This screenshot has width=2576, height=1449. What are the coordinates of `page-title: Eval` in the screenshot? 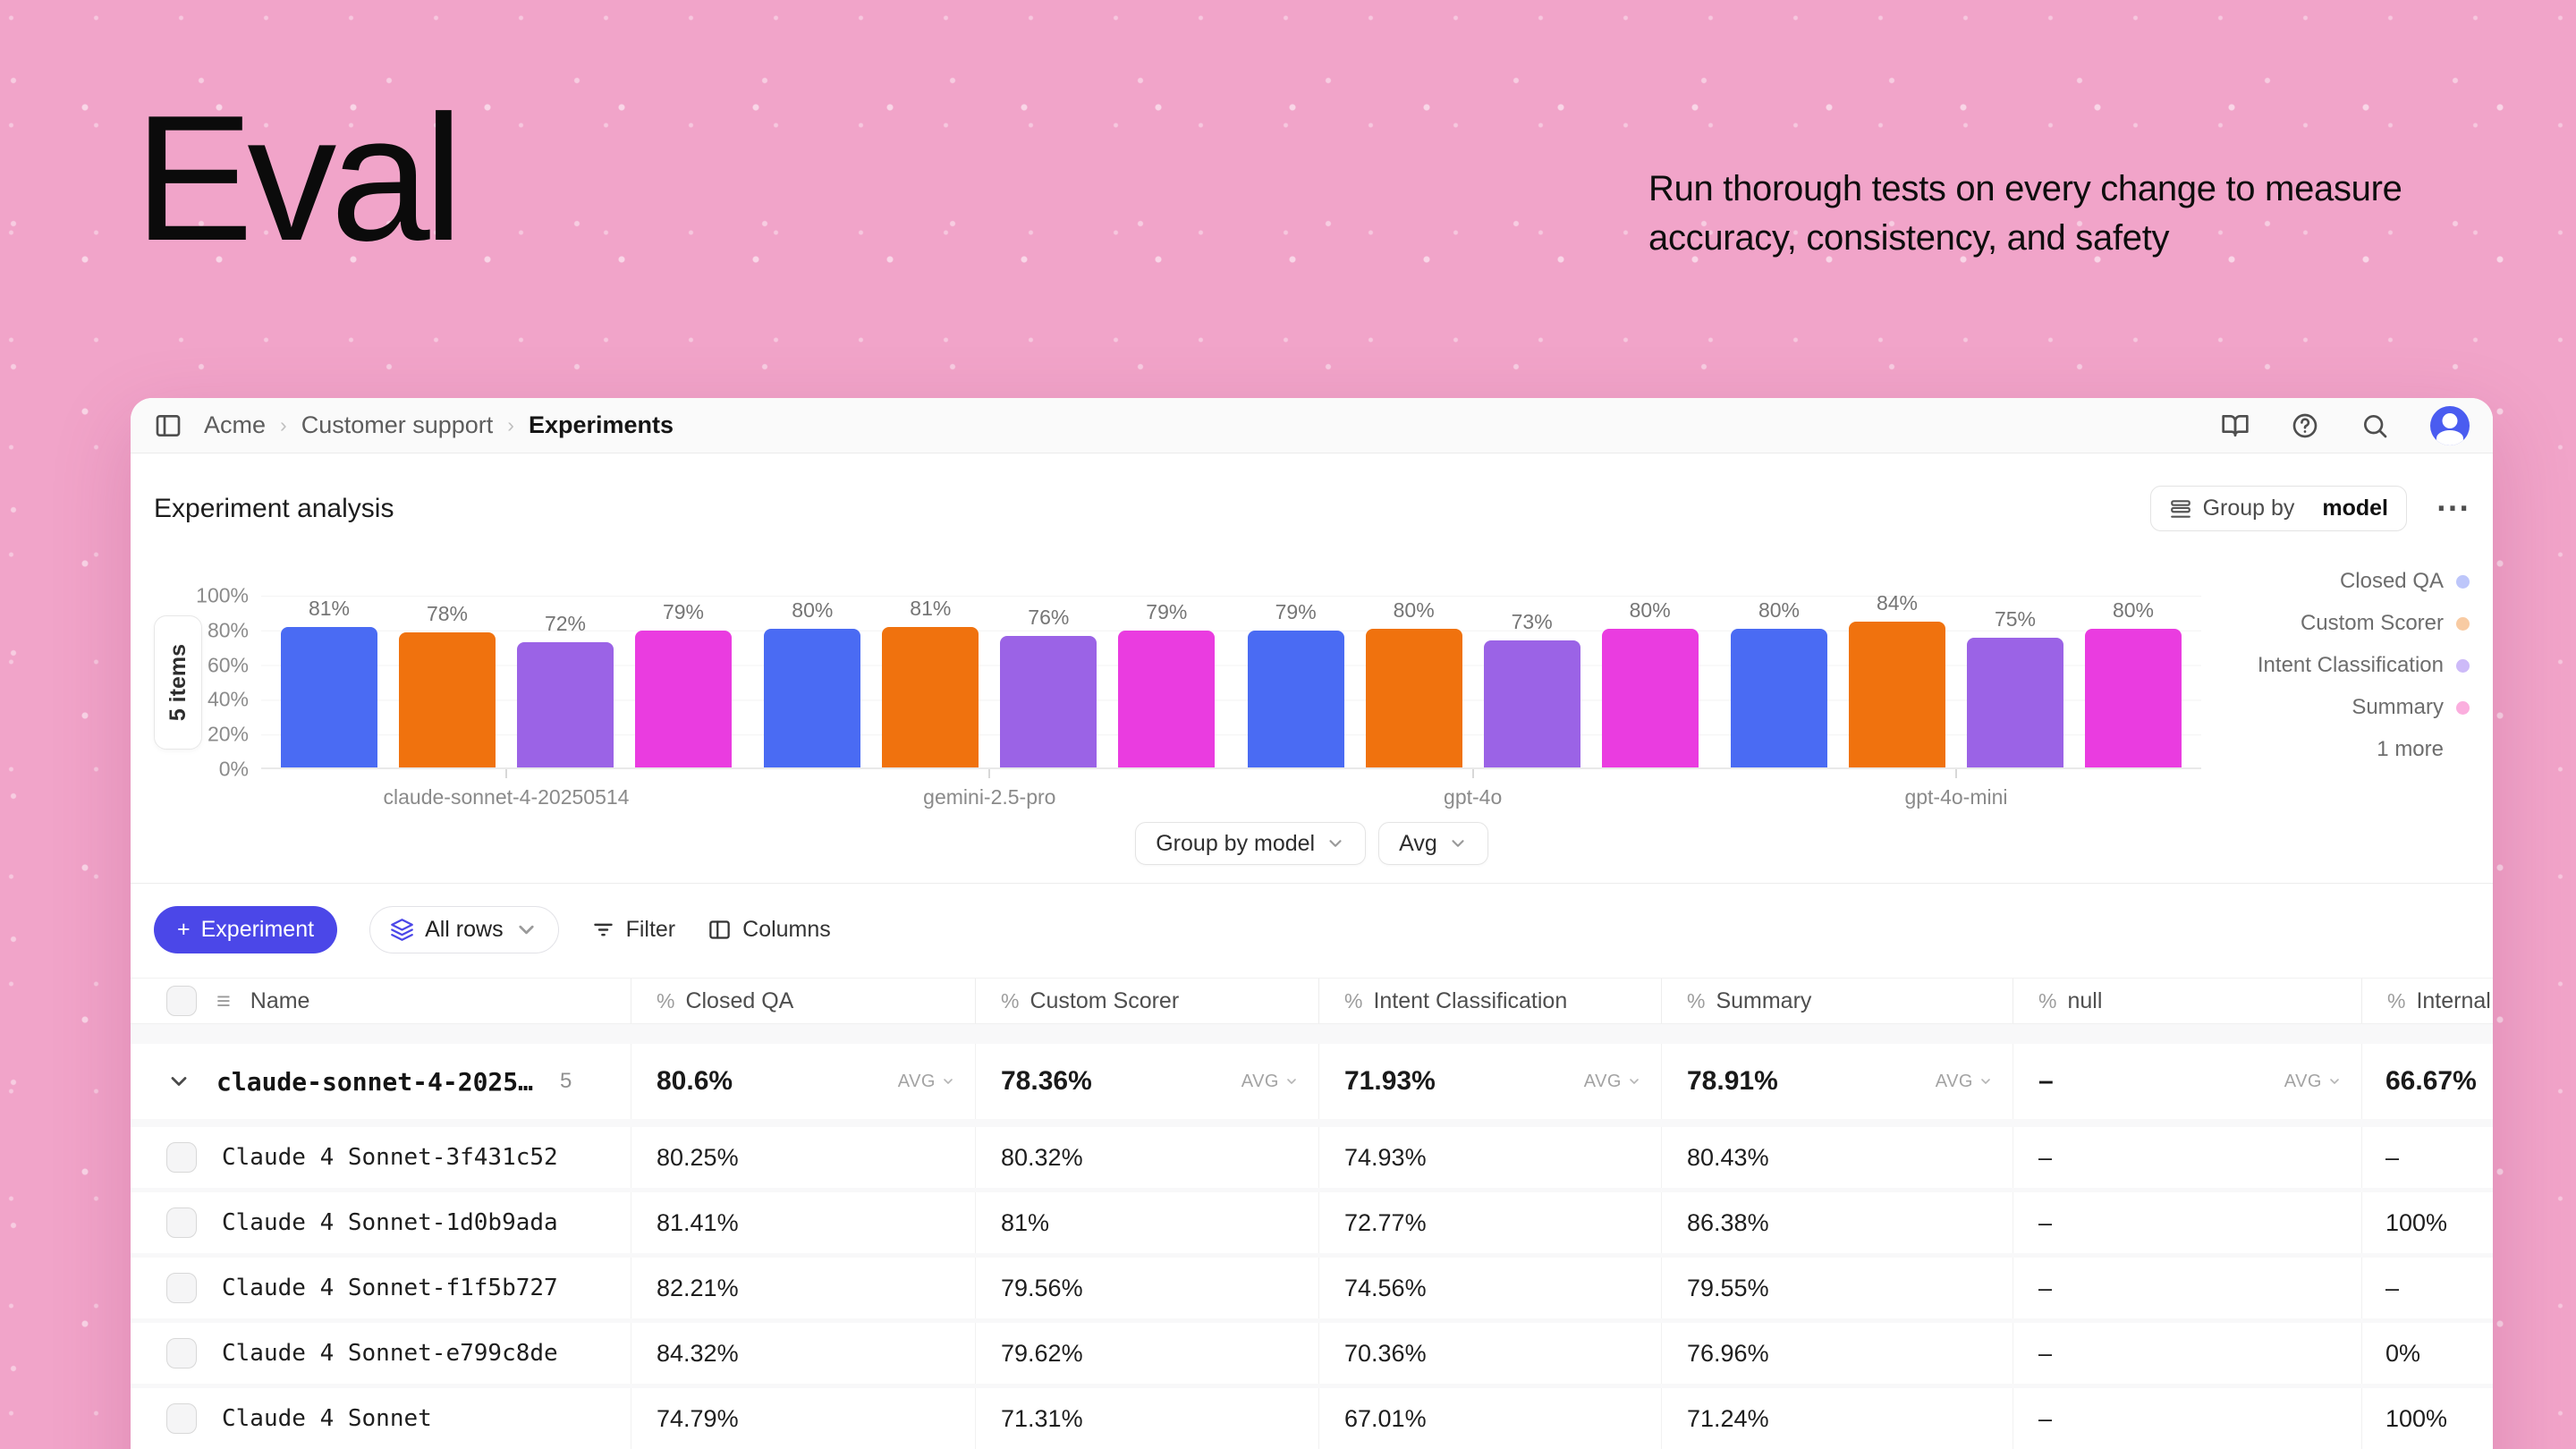 It's located at (298, 178).